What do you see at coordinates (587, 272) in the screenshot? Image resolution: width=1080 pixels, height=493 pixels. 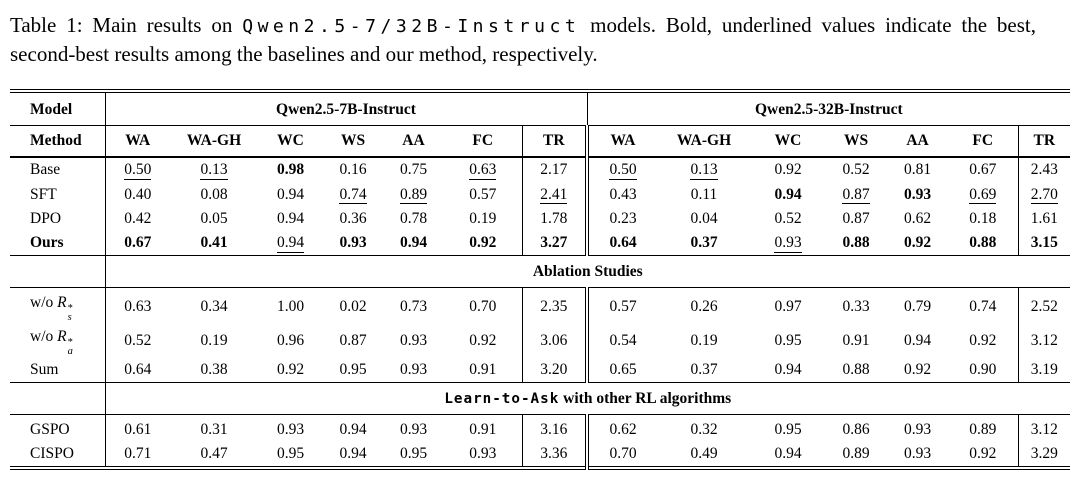 I see `section-header-text: Ablation Studies` at bounding box center [587, 272].